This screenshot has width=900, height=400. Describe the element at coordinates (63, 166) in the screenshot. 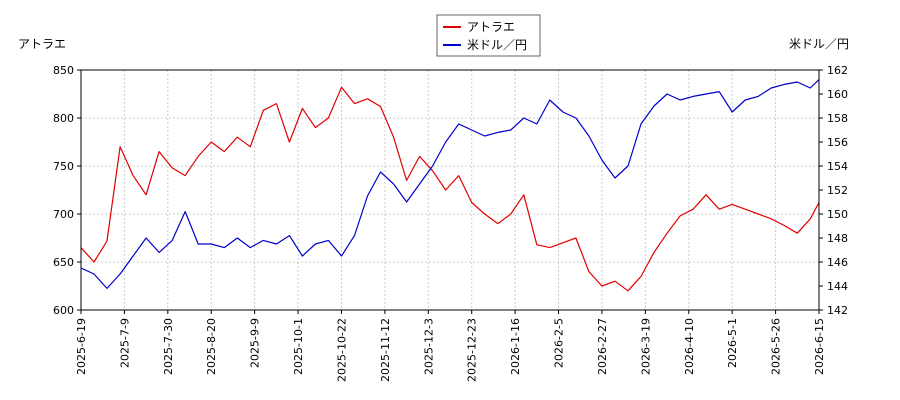

I see `left-tick-label: 750` at that location.